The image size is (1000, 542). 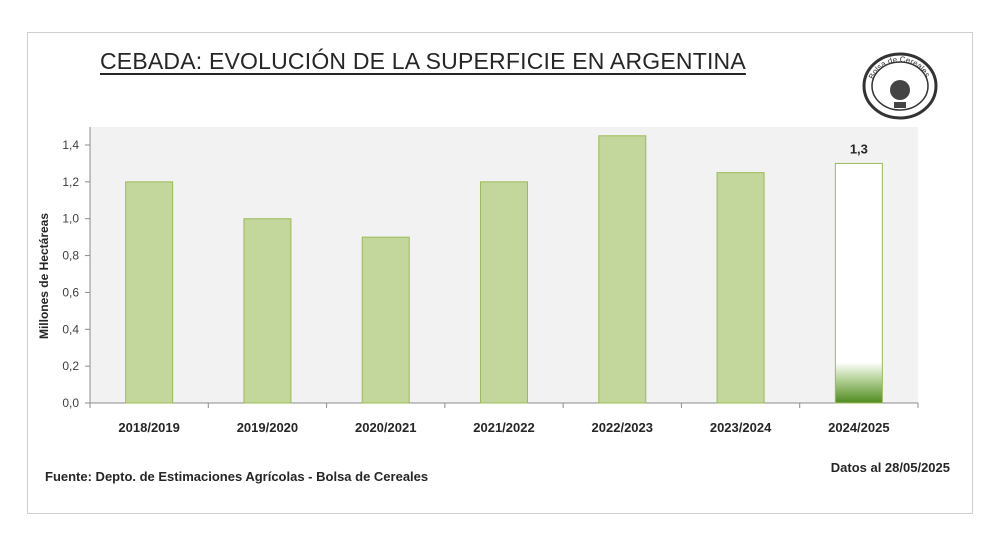 What do you see at coordinates (859, 148) in the screenshot?
I see `data-label: 1,3` at bounding box center [859, 148].